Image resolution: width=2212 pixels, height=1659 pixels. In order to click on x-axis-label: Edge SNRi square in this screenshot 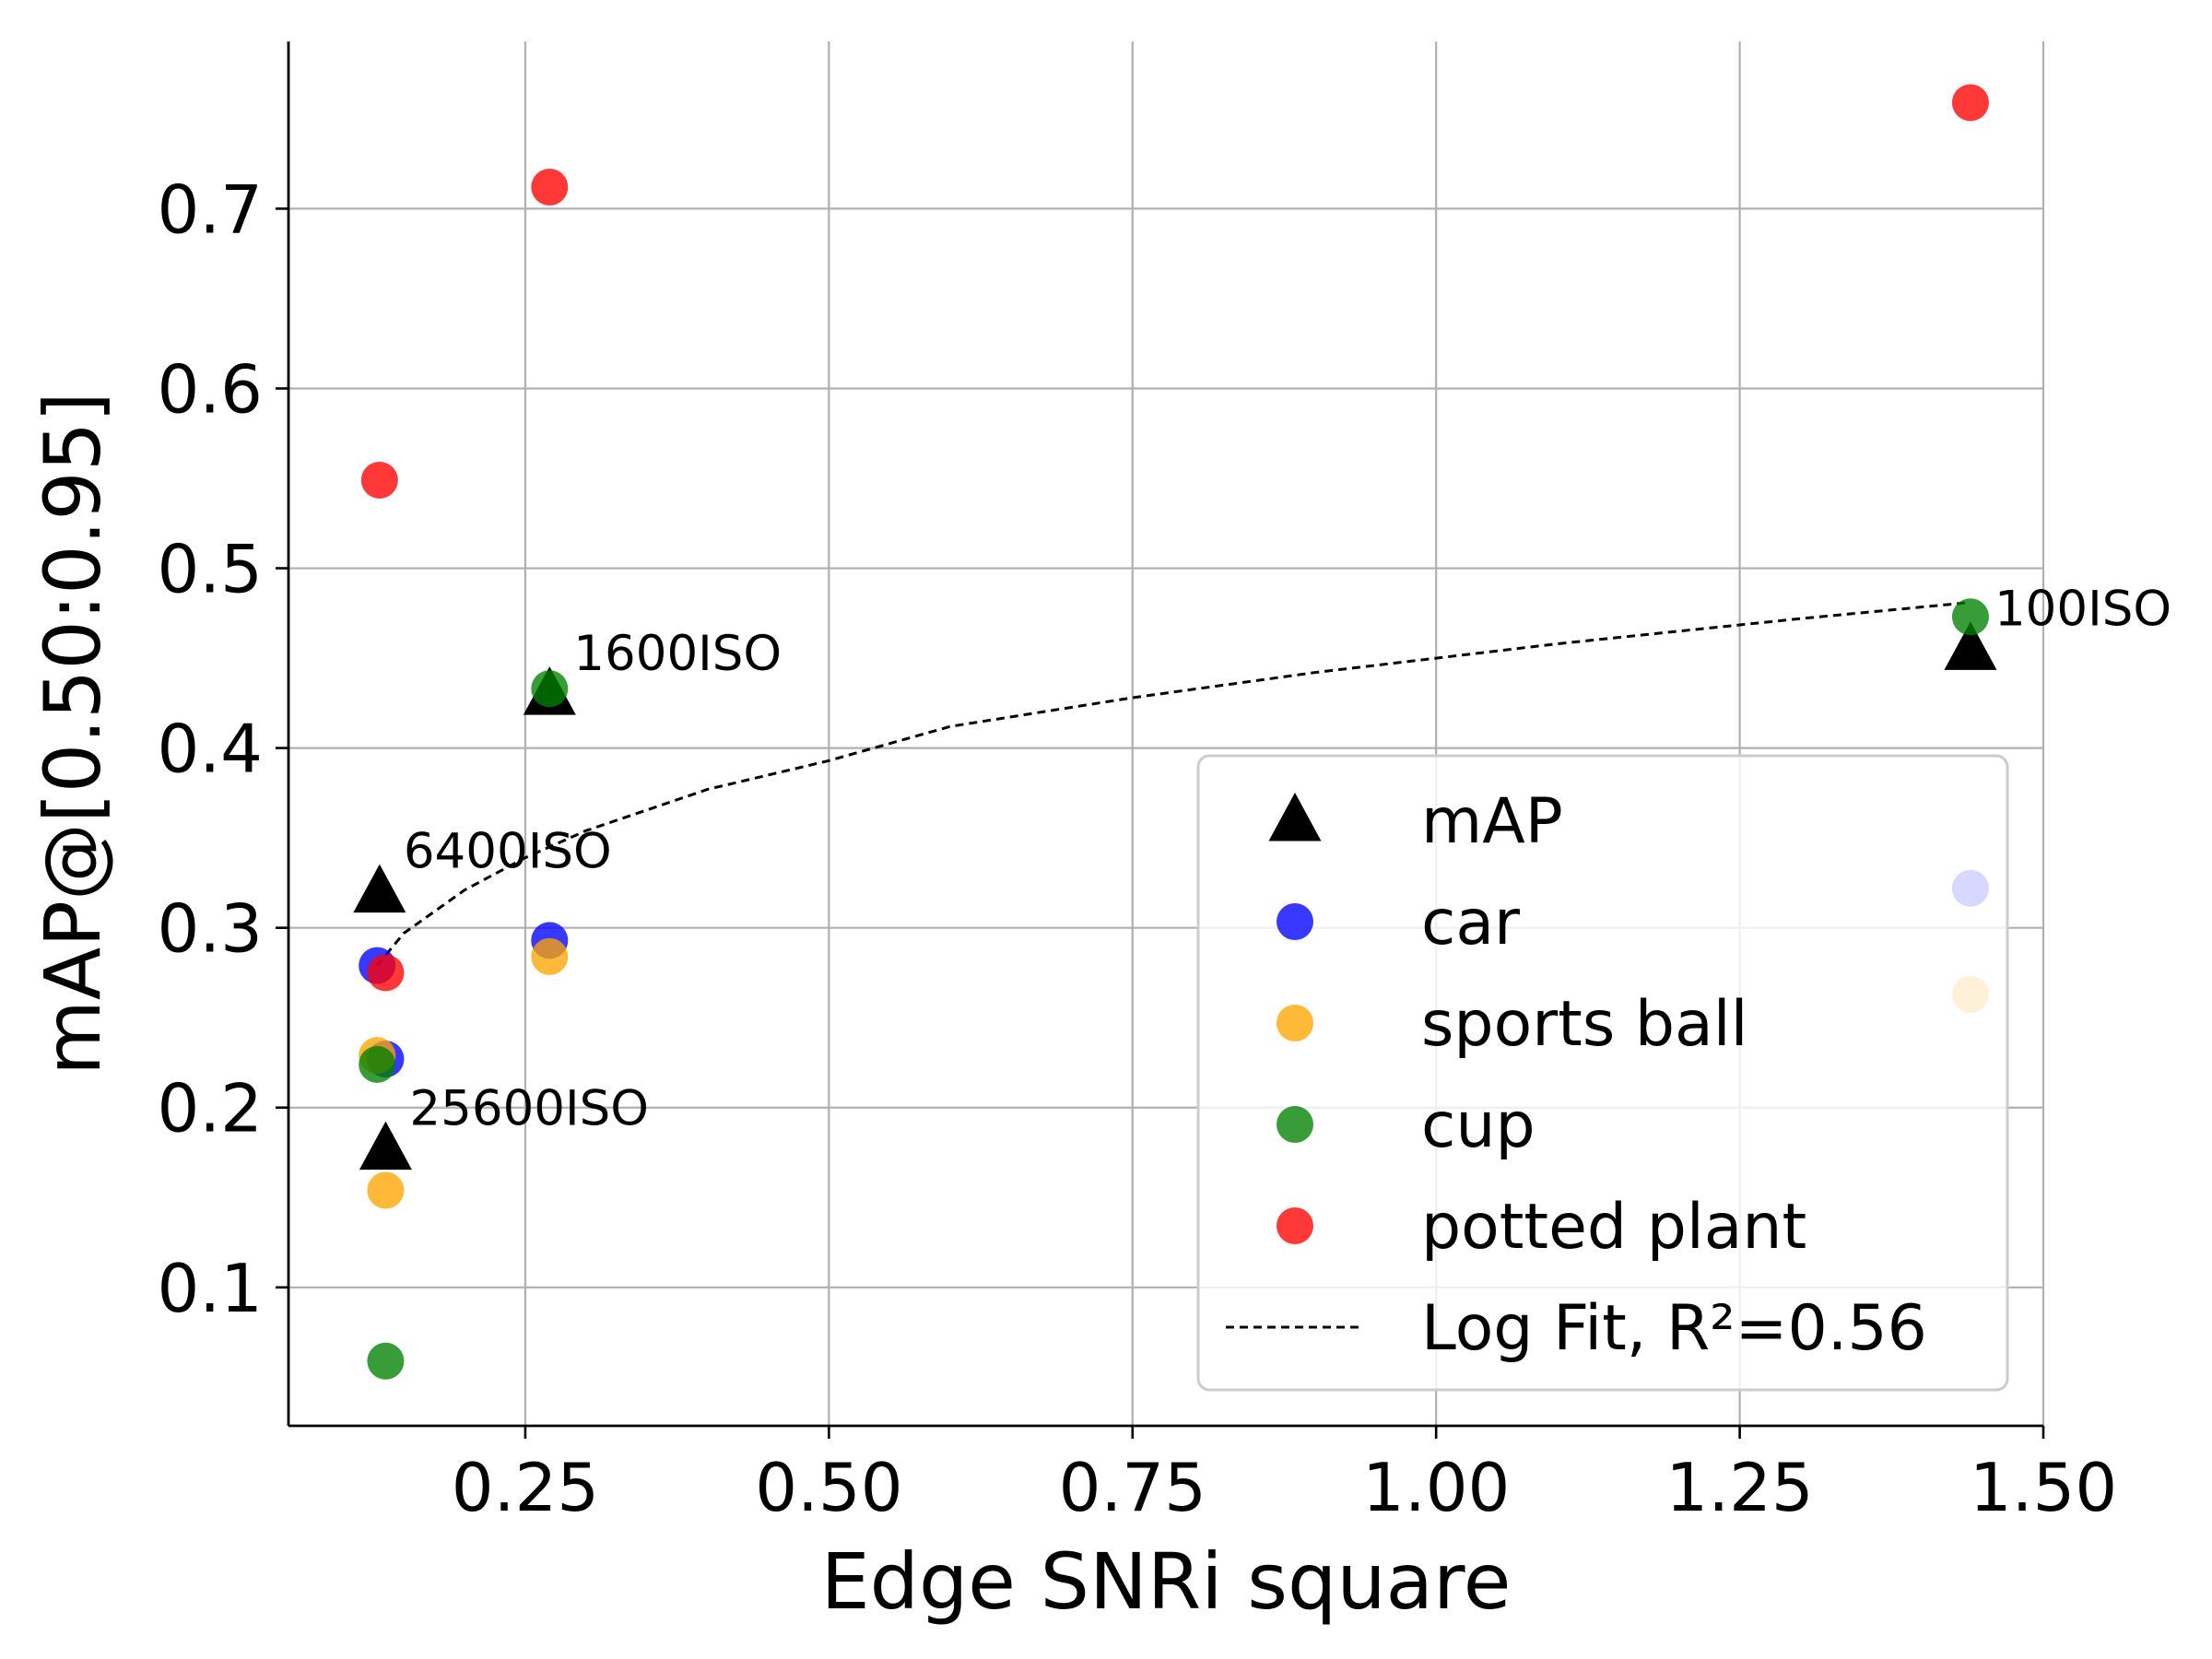, I will do `click(1166, 1581)`.